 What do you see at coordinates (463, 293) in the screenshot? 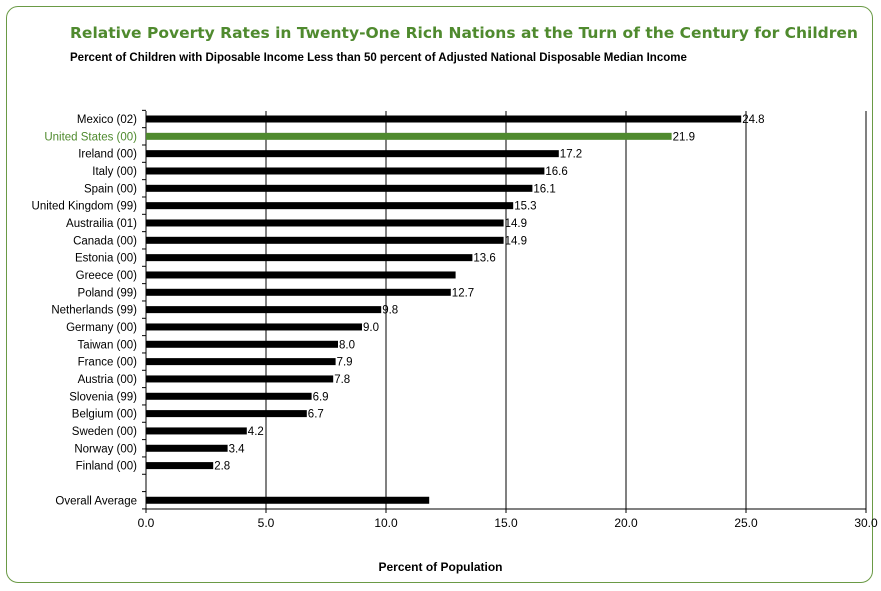
I see `data-label: 12.7` at bounding box center [463, 293].